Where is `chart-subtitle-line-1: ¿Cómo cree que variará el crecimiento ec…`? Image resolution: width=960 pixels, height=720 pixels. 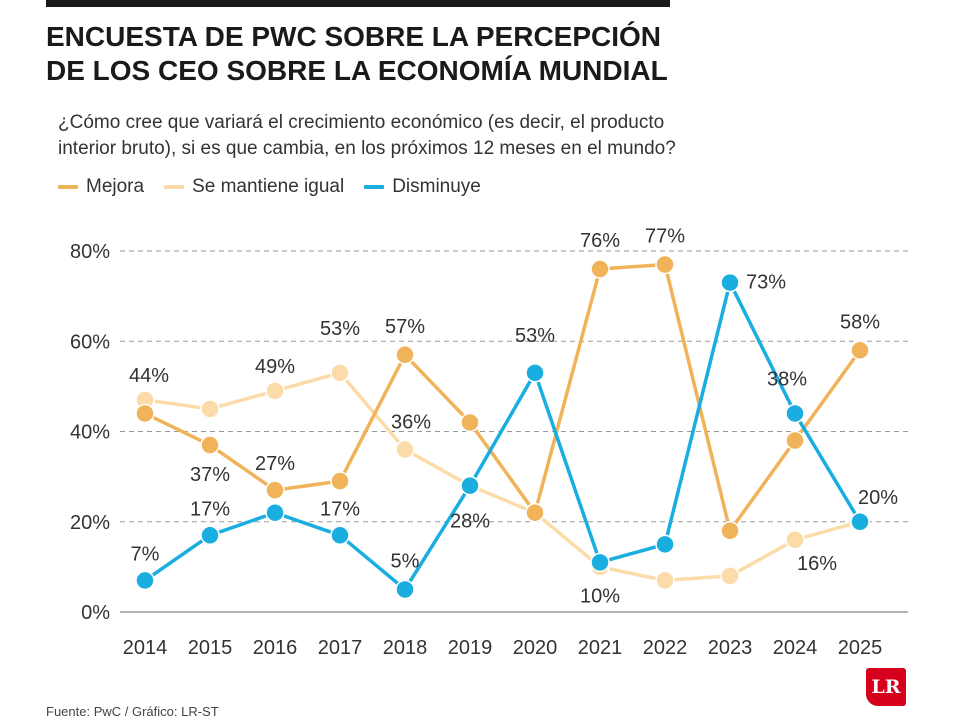
chart-subtitle-line-1: ¿Cómo cree que variará el crecimiento ec… is located at coordinates (361, 122).